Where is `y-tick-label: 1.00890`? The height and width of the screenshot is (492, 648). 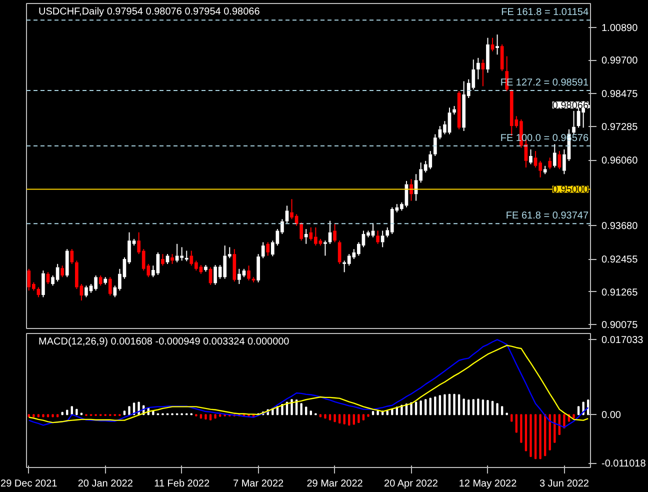 y-tick-label: 1.00890 is located at coordinates (620, 28).